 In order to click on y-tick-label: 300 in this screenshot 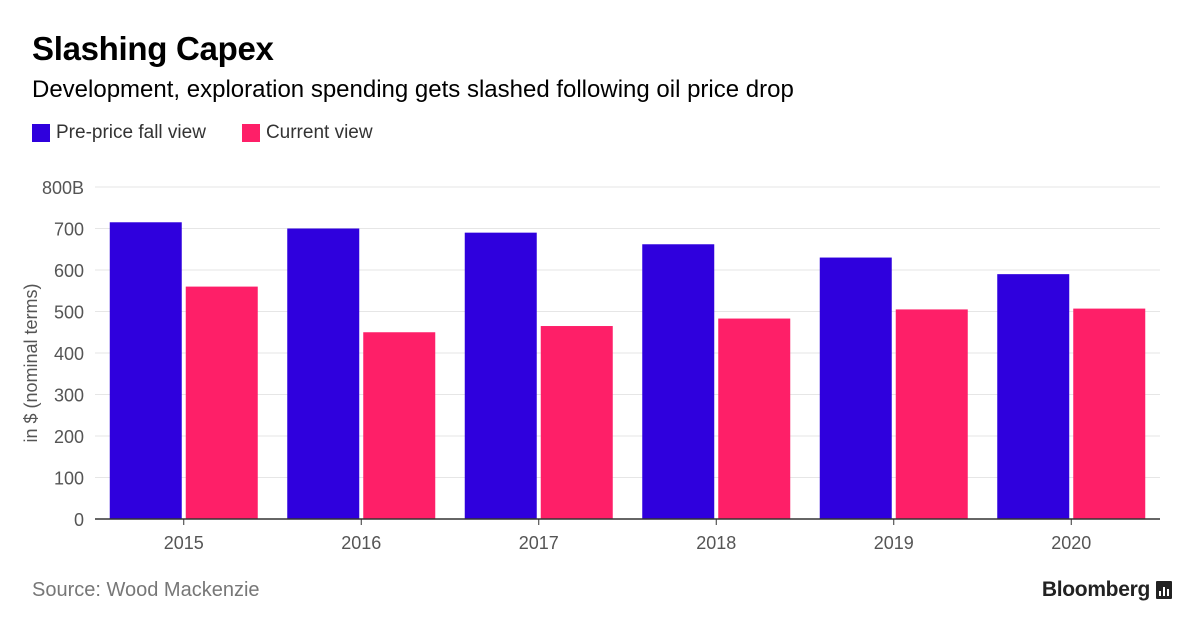, I will do `click(69, 396)`.